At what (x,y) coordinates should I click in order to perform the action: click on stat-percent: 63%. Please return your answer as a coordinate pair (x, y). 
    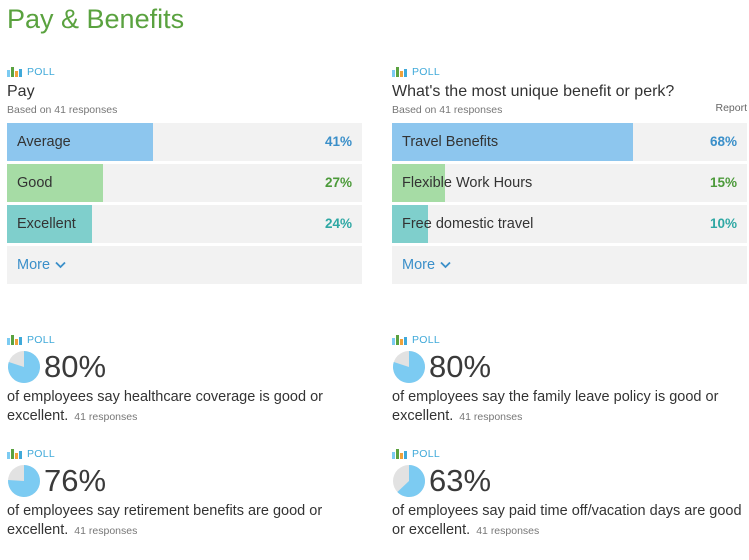
    Looking at the image, I should click on (460, 480).